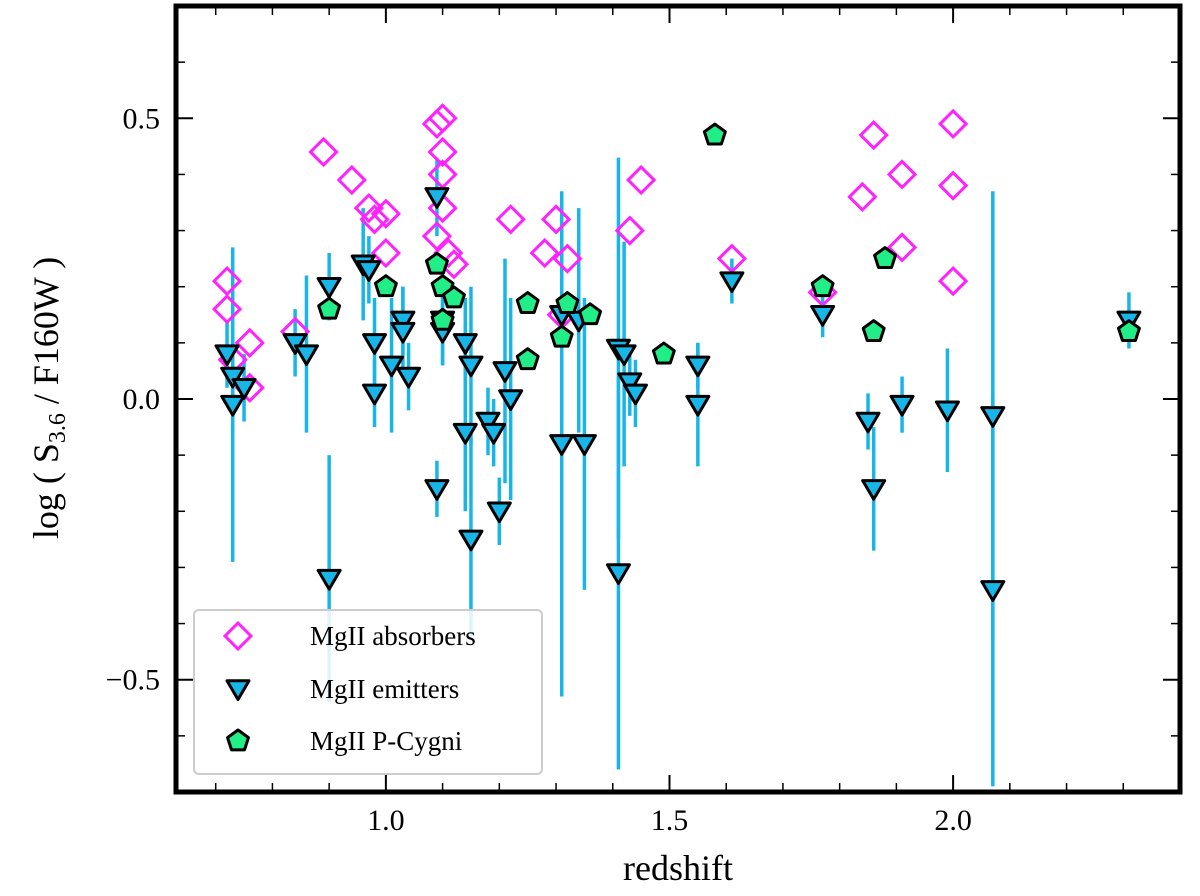 The width and height of the screenshot is (1200, 896). What do you see at coordinates (58, 428) in the screenshot?
I see `y-axis-label-sub: 3.6` at bounding box center [58, 428].